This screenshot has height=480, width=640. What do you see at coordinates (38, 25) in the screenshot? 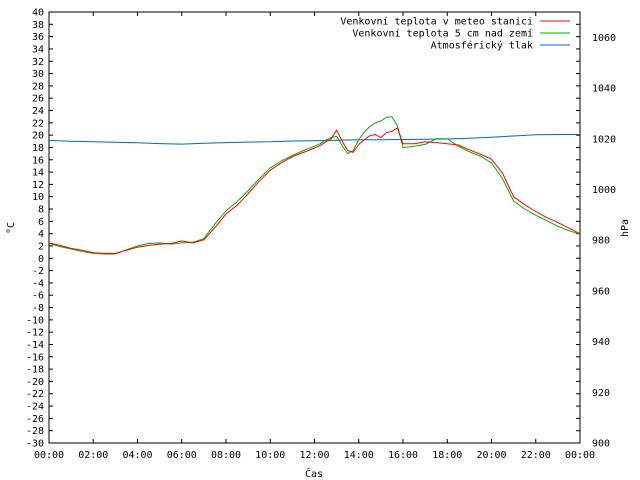
I see `y-tick-label: 38` at bounding box center [38, 25].